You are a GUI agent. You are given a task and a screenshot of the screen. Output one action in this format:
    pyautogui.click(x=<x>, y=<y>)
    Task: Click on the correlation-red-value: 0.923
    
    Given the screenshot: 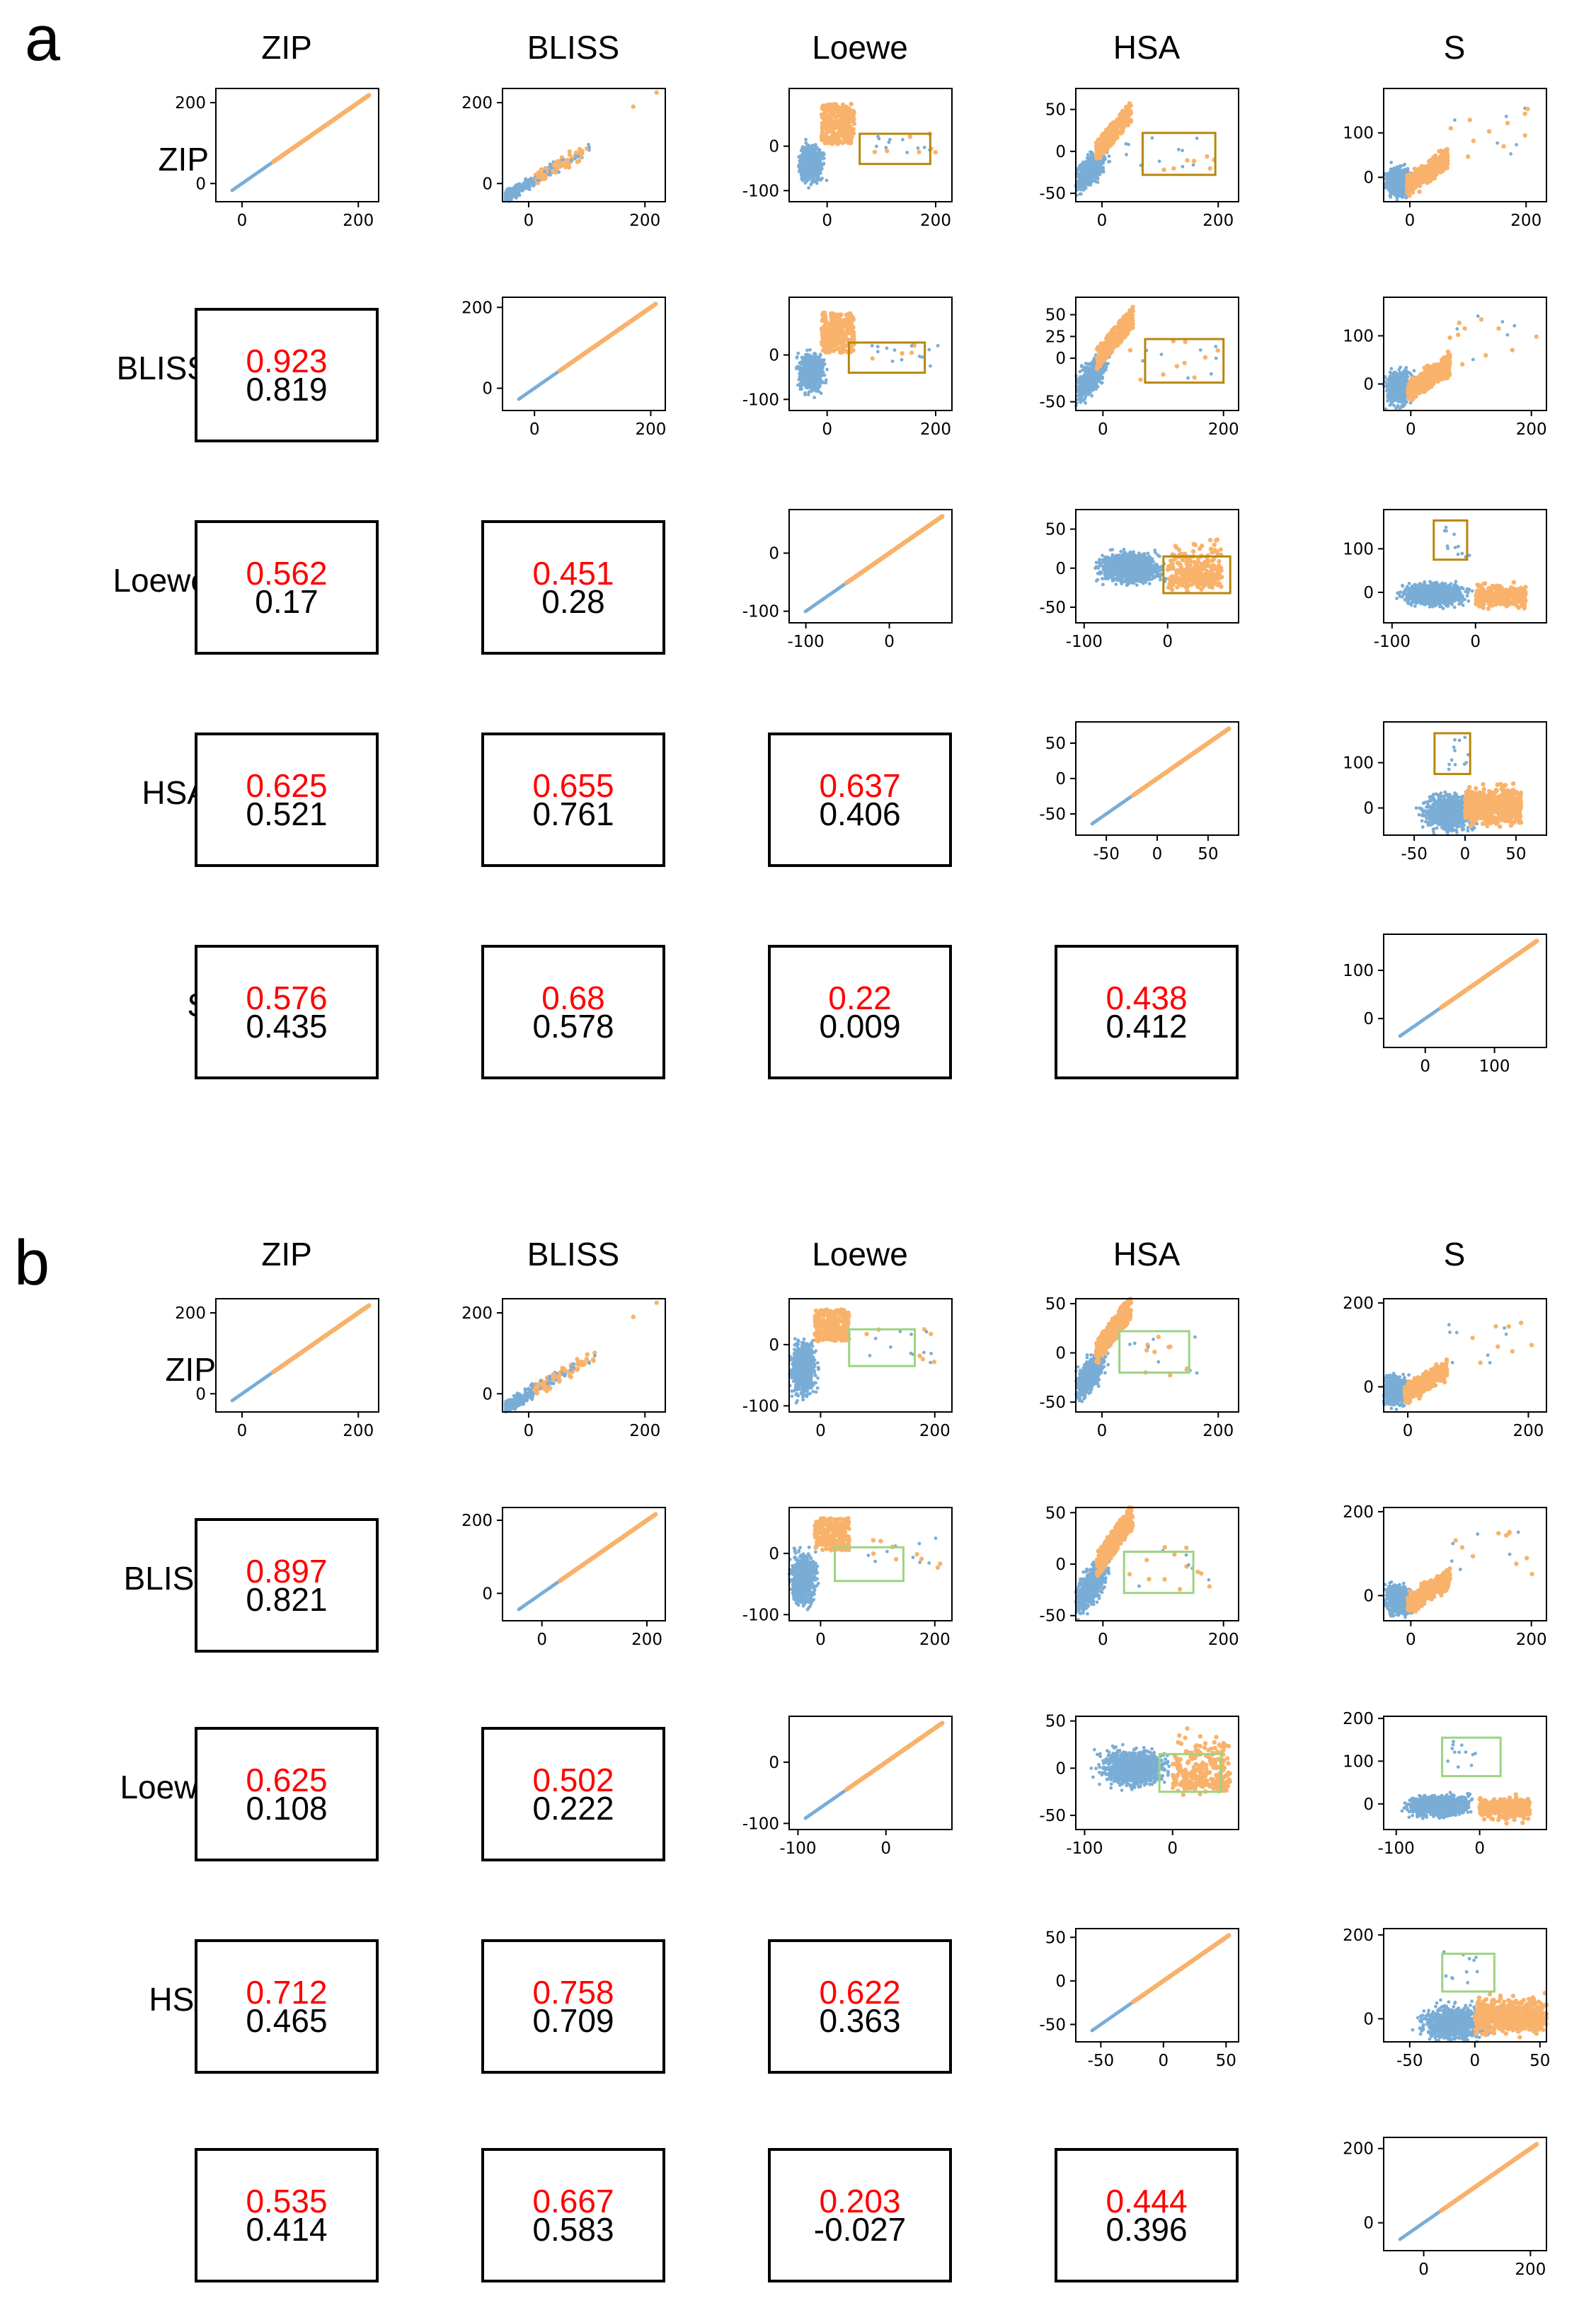 What is the action you would take?
    pyautogui.click(x=286, y=361)
    